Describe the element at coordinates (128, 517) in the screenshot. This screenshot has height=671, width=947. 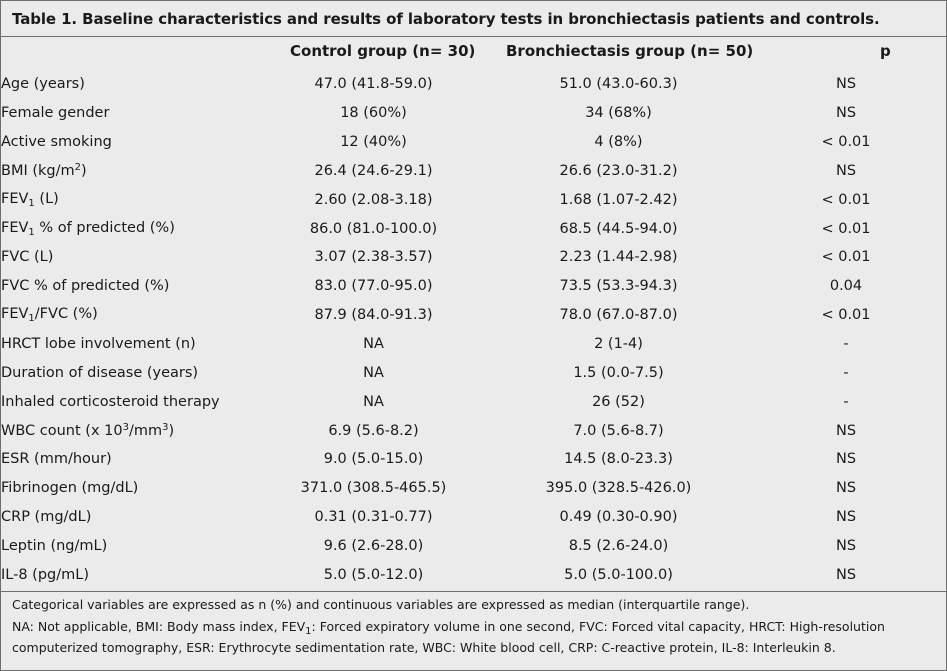
I see `row-label: CRP (mg/dL)` at that location.